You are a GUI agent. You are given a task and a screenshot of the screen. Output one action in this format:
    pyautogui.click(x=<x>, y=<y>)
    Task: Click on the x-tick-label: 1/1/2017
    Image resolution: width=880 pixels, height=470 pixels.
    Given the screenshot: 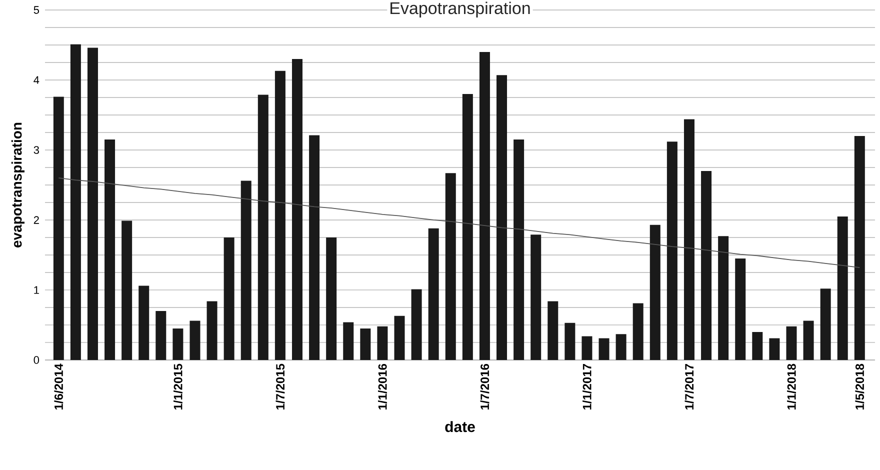 What is the action you would take?
    pyautogui.click(x=587, y=387)
    